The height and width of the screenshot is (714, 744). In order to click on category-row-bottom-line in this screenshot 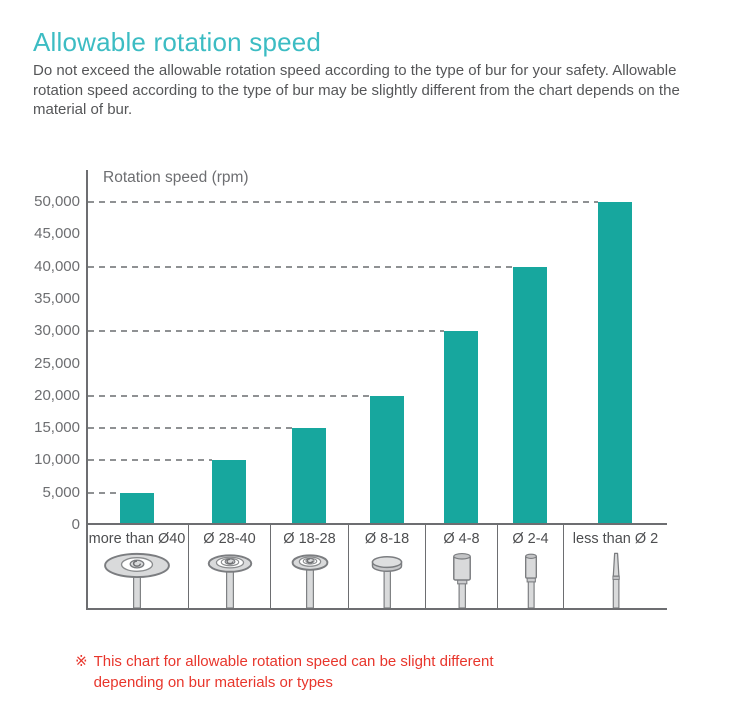, I will do `click(376, 609)`.